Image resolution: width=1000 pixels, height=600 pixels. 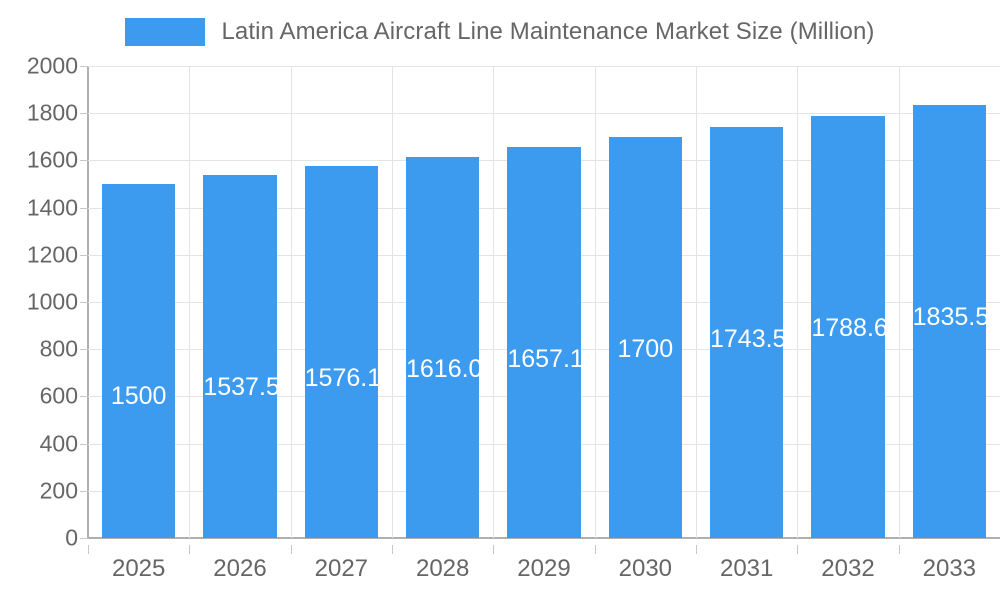 I want to click on bar-value-label: 1657.14, so click(x=544, y=358).